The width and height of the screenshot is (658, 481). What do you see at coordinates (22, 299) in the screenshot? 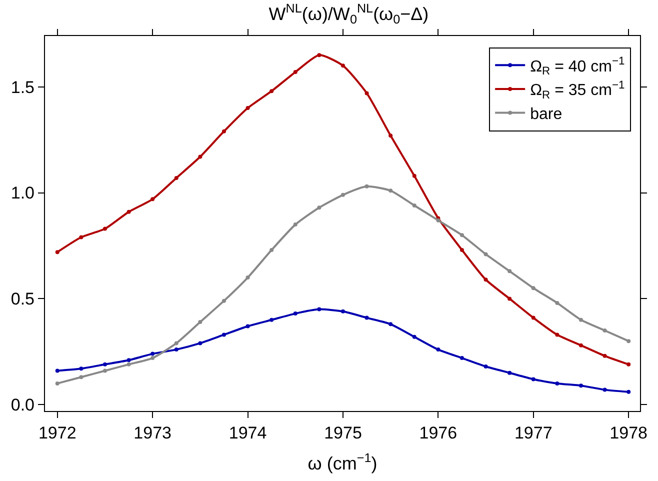
I see `y-tick-label: 0.5` at bounding box center [22, 299].